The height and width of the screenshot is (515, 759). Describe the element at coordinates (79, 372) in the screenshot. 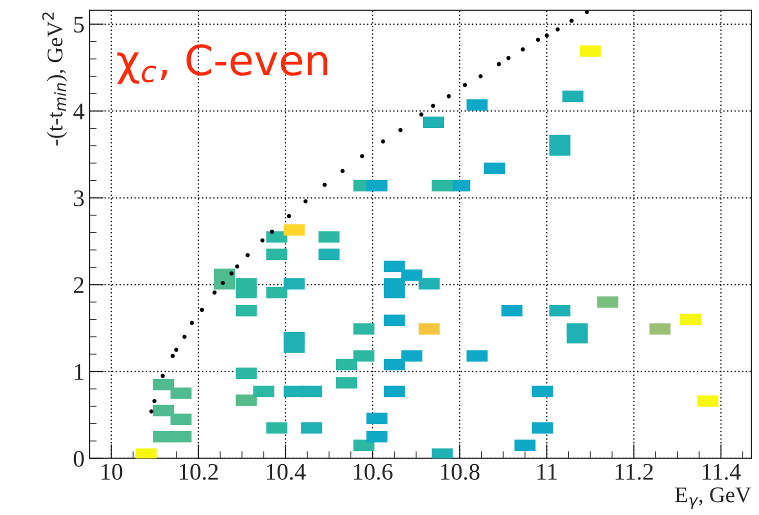

I see `y-tick-label: 1` at that location.